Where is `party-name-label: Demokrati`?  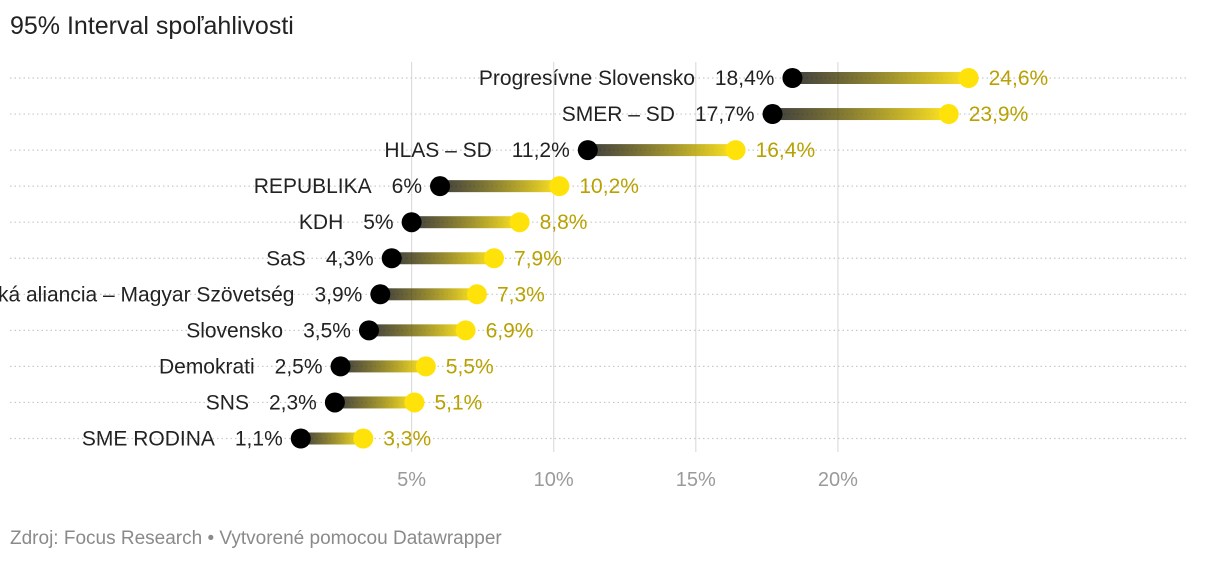
party-name-label: Demokrati is located at coordinates (207, 366).